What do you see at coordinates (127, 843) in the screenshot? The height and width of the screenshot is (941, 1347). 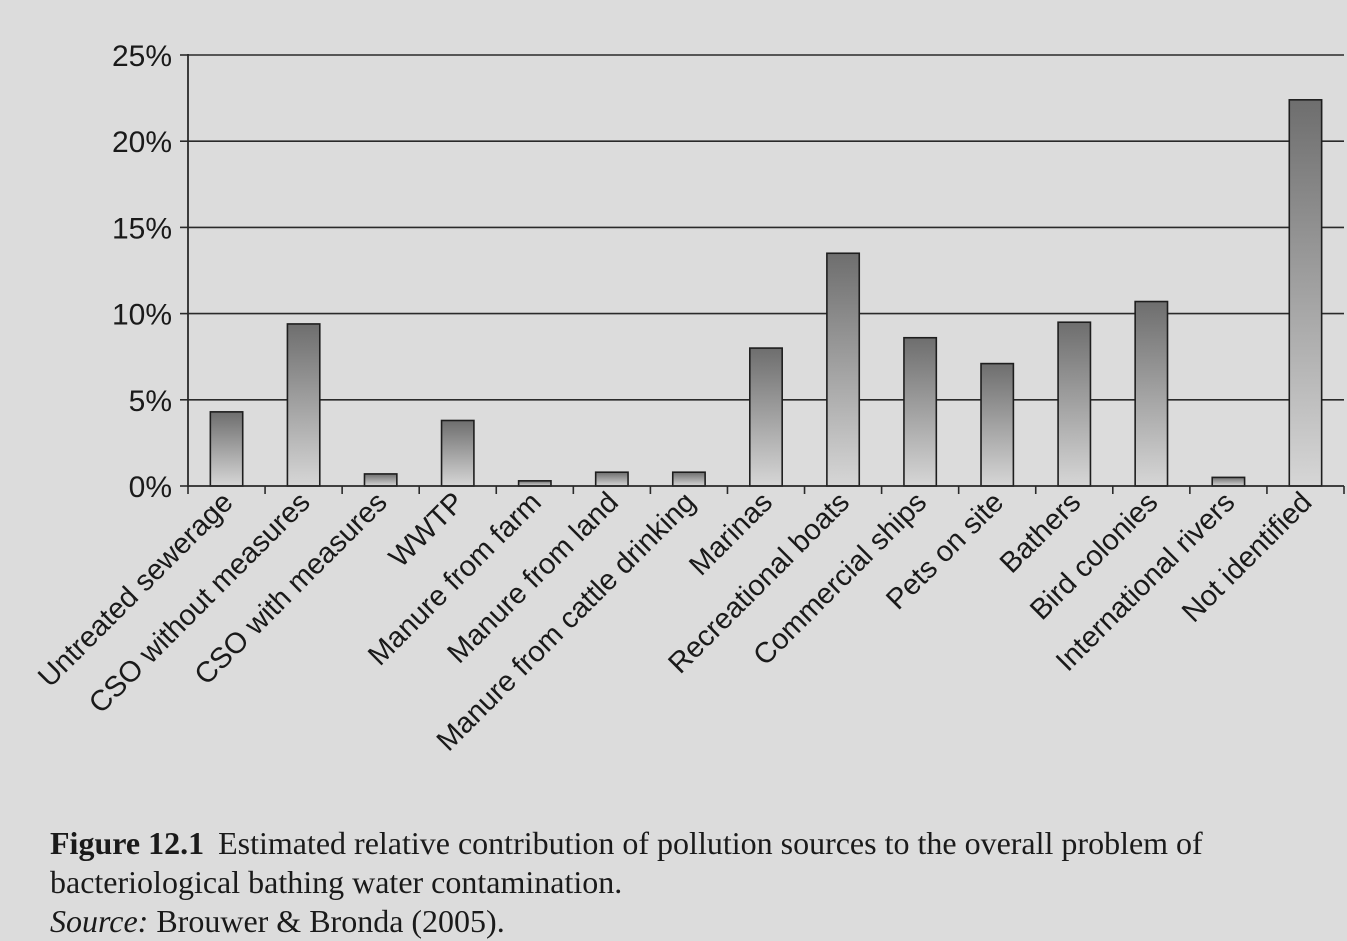 I see `figure-number: Figure 12.1` at bounding box center [127, 843].